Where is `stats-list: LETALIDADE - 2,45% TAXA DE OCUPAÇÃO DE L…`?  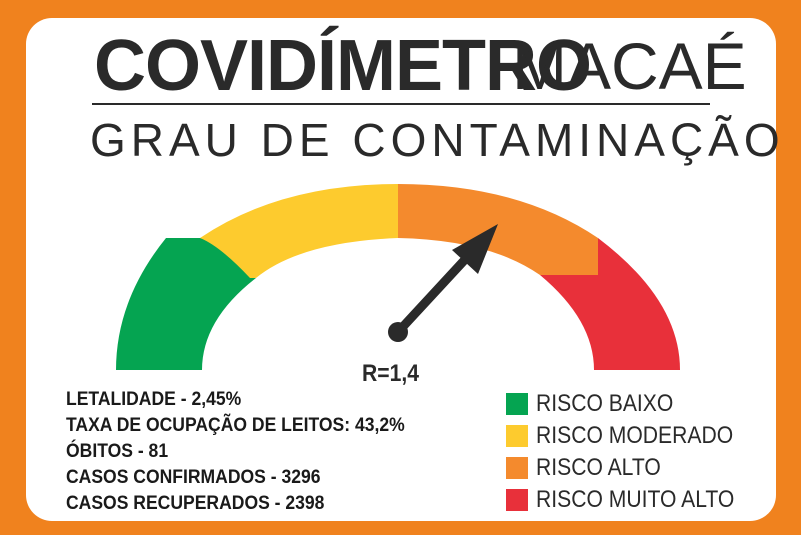
stats-list: LETALIDADE - 2,45% TAXA DE OCUPAÇÃO DE L… is located at coordinates (254, 451).